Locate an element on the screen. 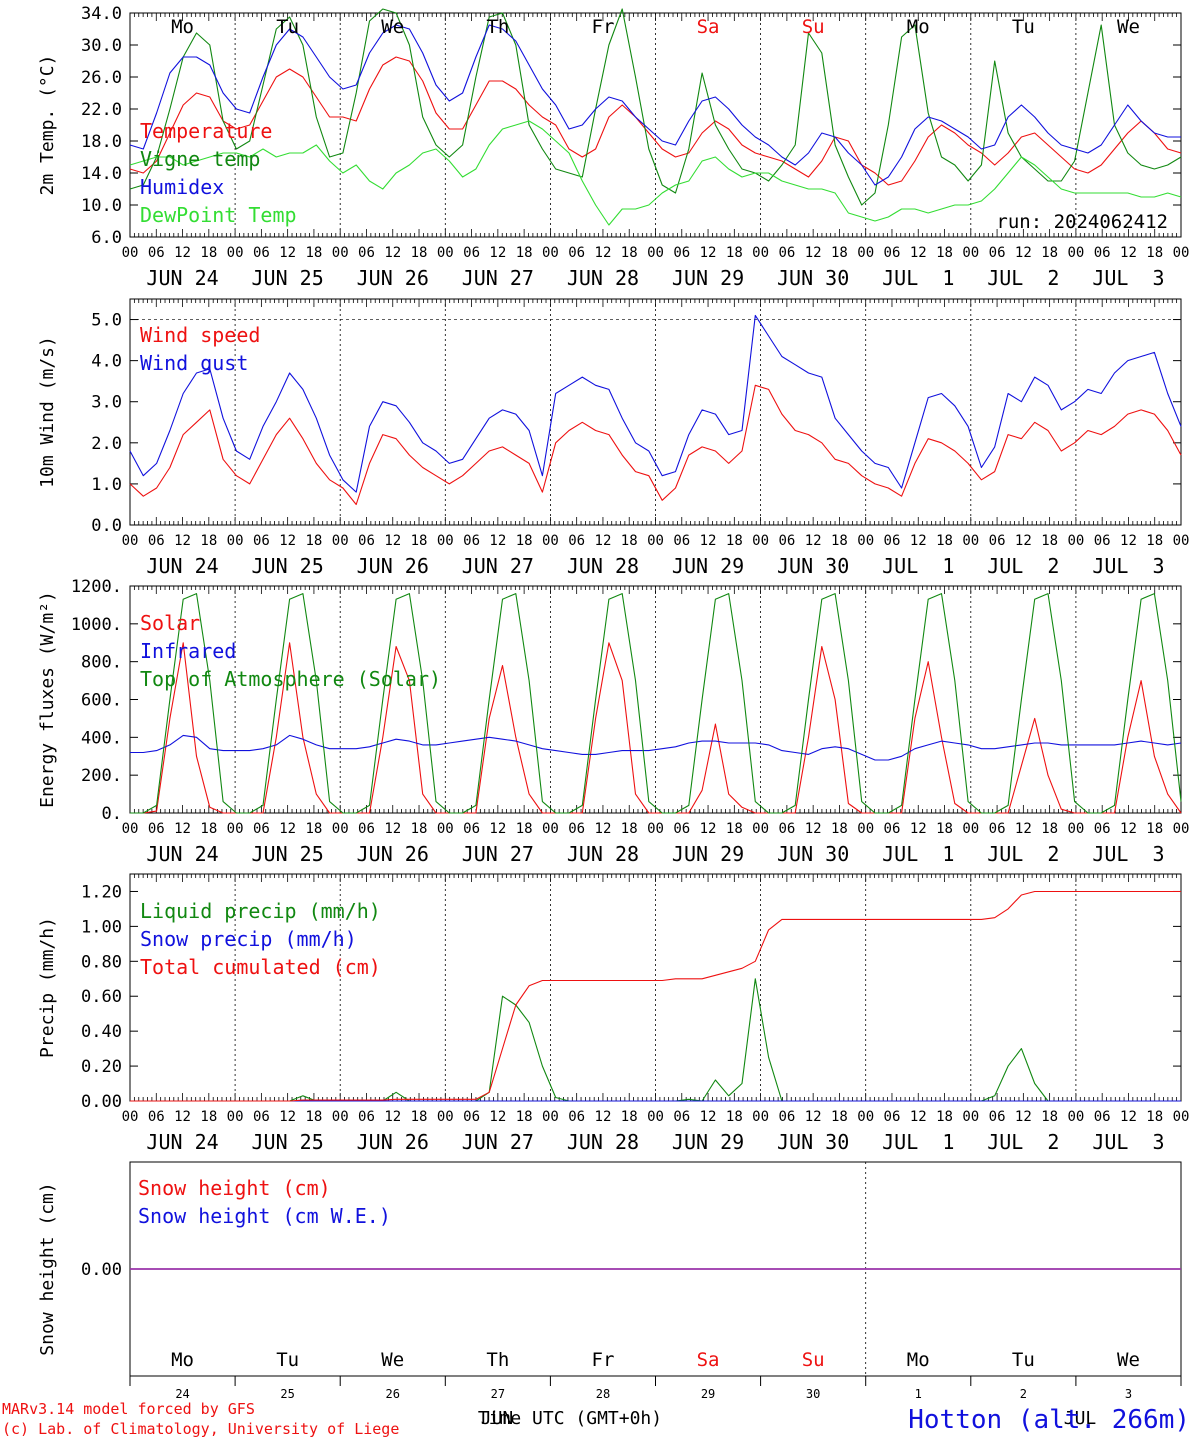  day-number: 28 is located at coordinates (603, 1394).